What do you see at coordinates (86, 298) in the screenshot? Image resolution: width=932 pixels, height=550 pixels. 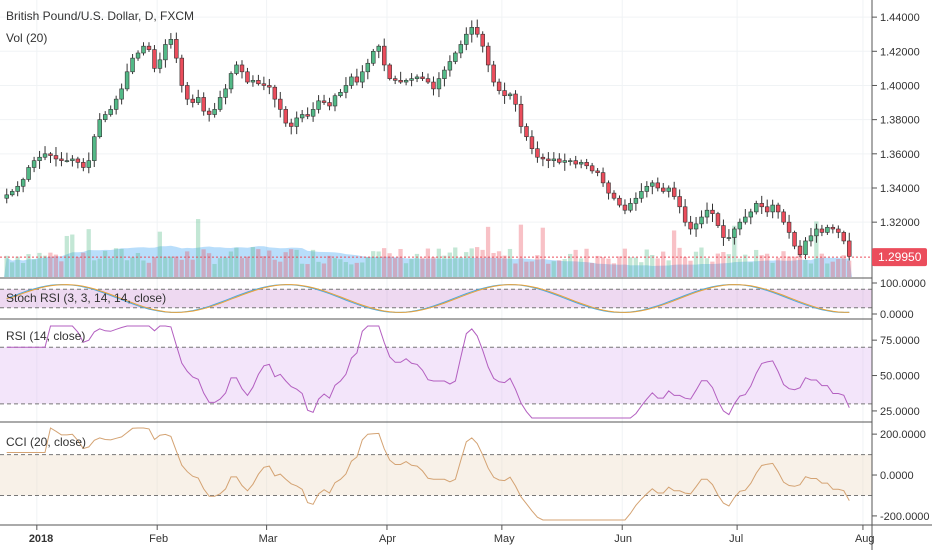 I see `stoch-legend: Stoch RSI (3, 3, 14, 14, close)` at bounding box center [86, 298].